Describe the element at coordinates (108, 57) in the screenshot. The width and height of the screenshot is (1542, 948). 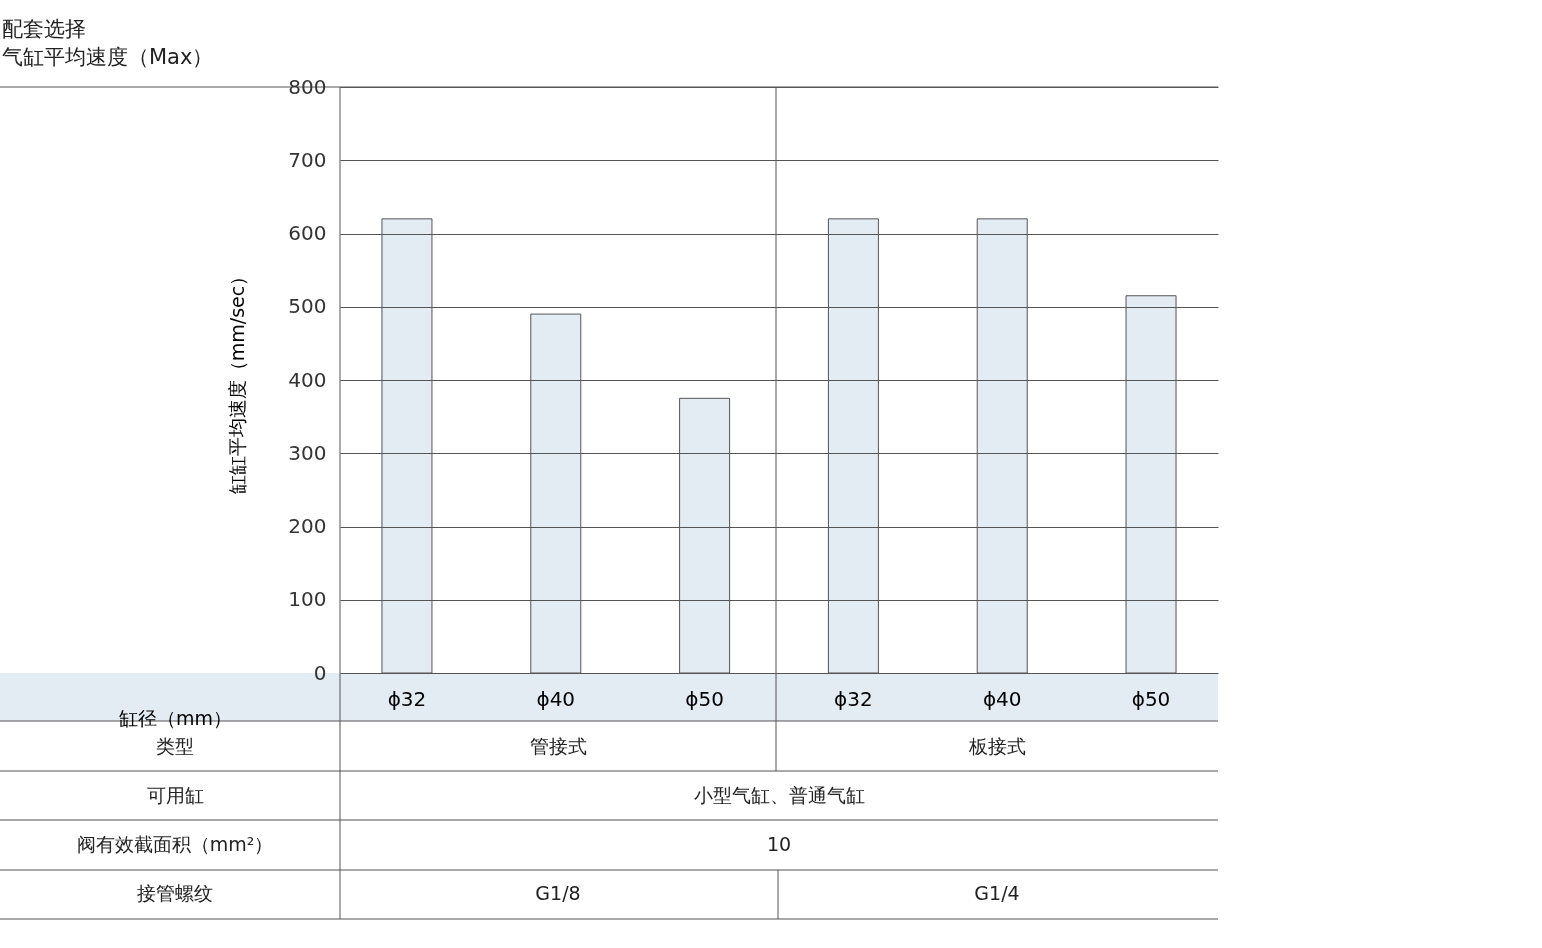
I see `text: 气缸平均速度（Max）` at that location.